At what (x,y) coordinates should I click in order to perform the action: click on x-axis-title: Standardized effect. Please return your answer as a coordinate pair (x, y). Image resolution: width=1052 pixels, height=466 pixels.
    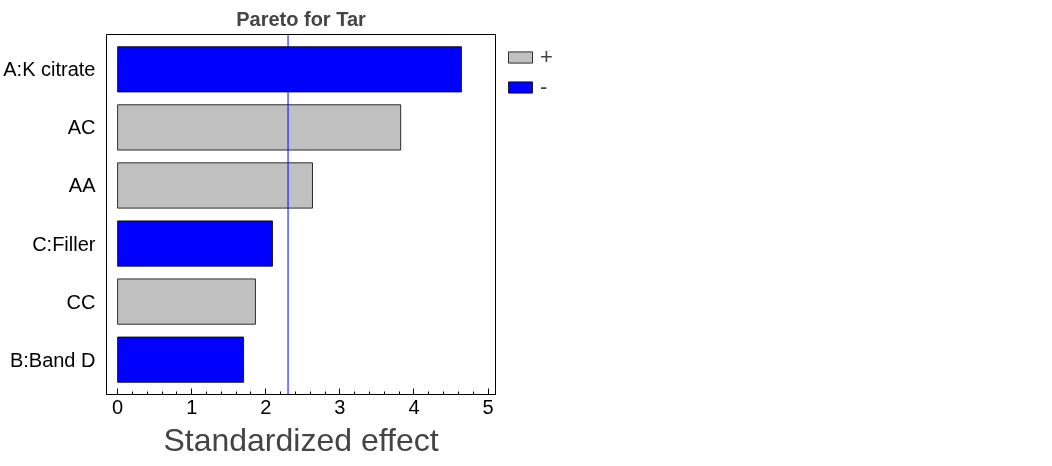
    Looking at the image, I should click on (301, 439).